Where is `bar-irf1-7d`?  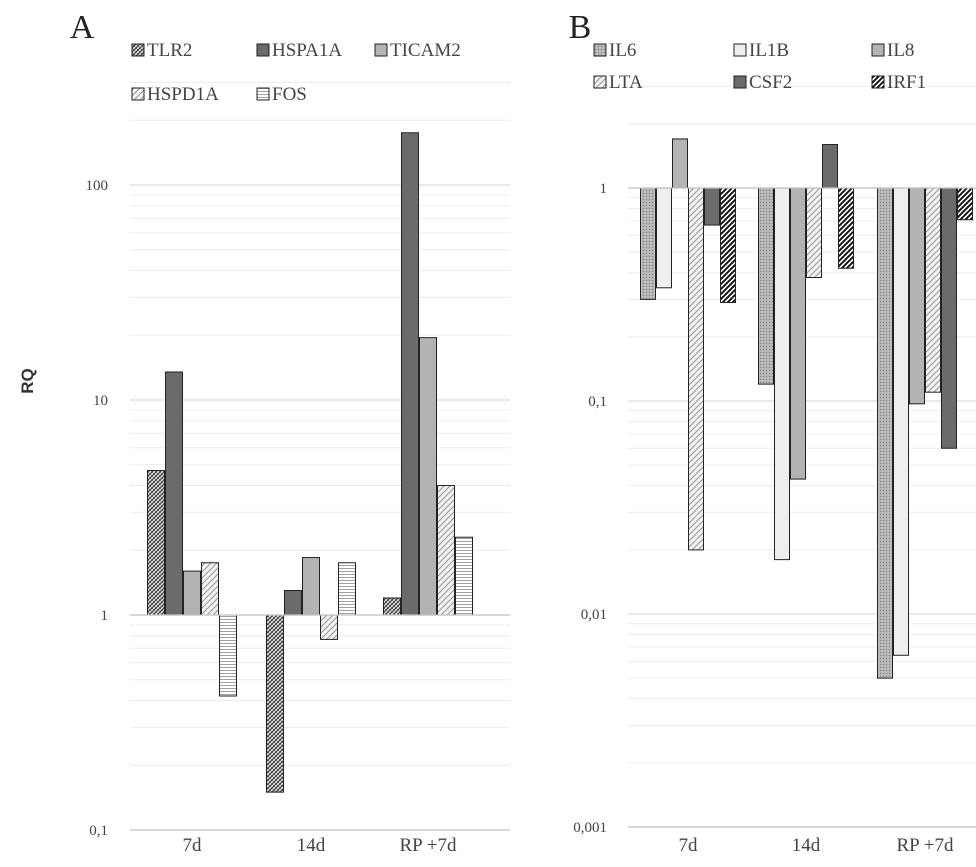
bar-irf1-7d is located at coordinates (728, 245).